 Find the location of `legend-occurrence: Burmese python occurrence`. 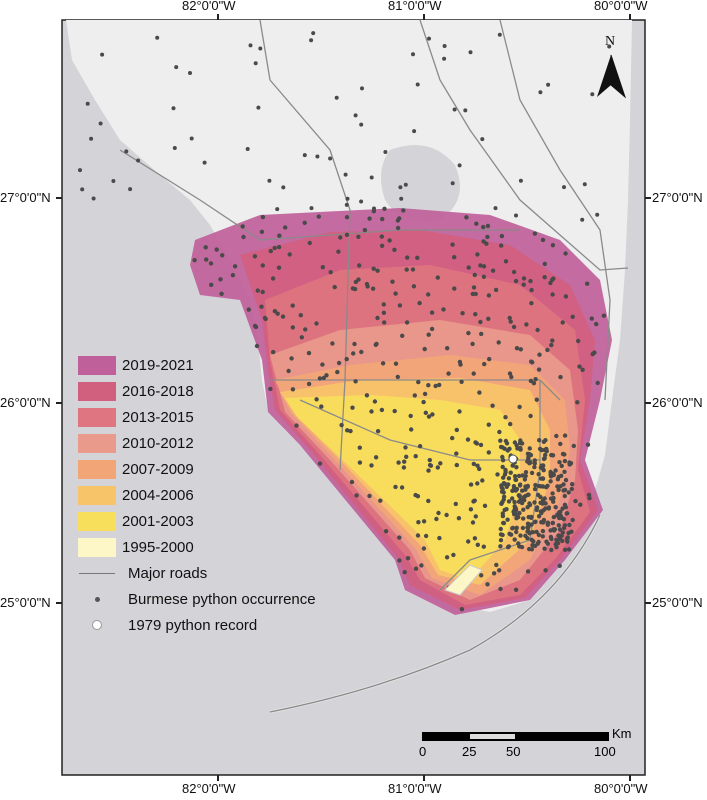

legend-occurrence: Burmese python occurrence is located at coordinates (197, 599).